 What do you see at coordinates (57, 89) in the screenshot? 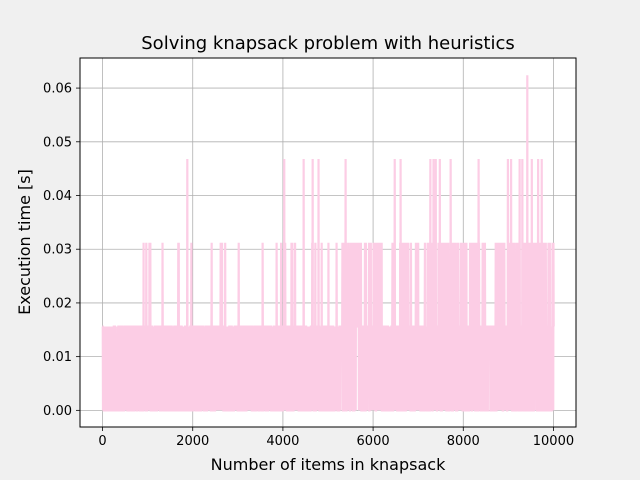
I see `y-tick-label: 0.06` at bounding box center [57, 89].